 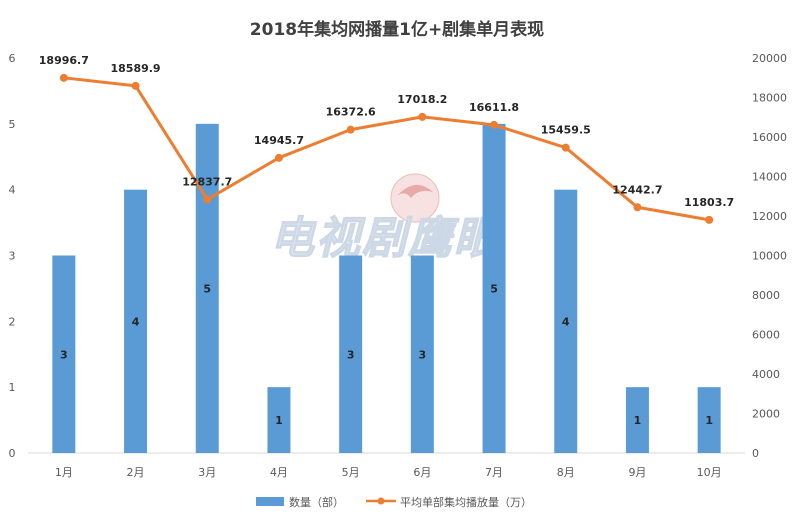 What do you see at coordinates (207, 472) in the screenshot?
I see `x-tick-label: 3月` at bounding box center [207, 472].